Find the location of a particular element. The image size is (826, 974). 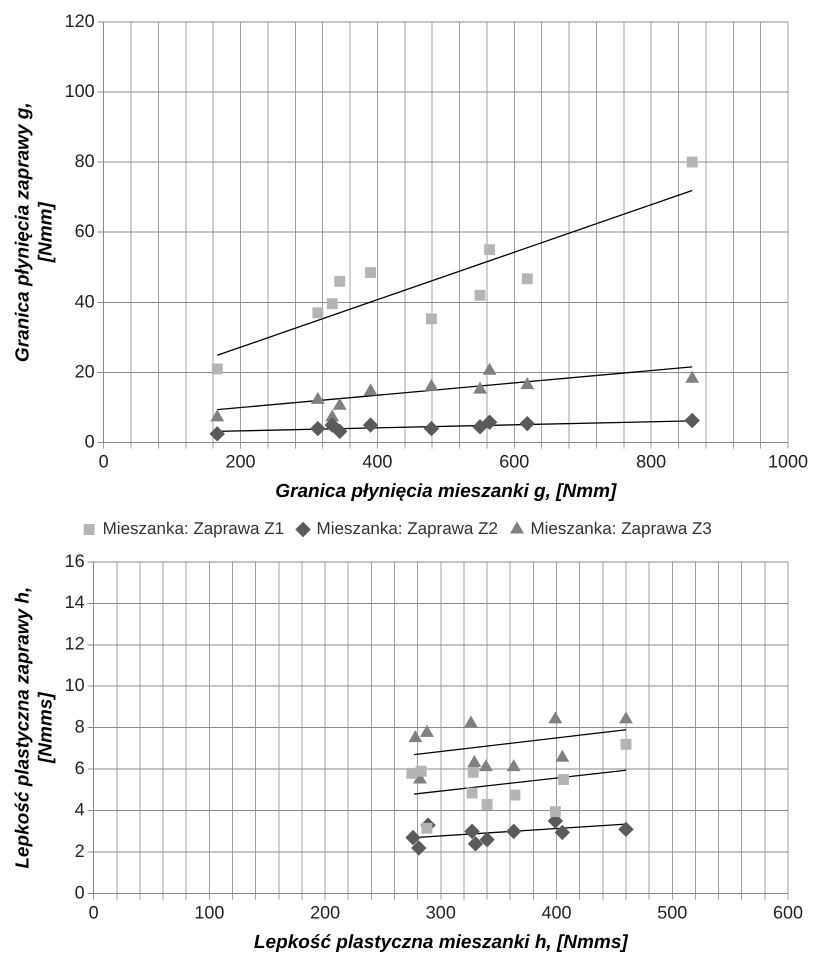

y-tick-label: 8 is located at coordinates (79, 726).